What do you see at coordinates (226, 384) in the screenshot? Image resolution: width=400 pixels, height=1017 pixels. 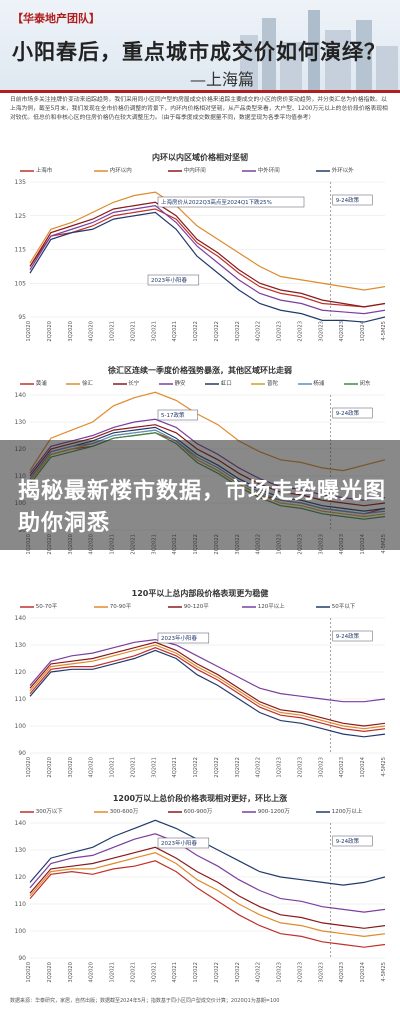 I see `legend-label: 虹口` at bounding box center [226, 384].